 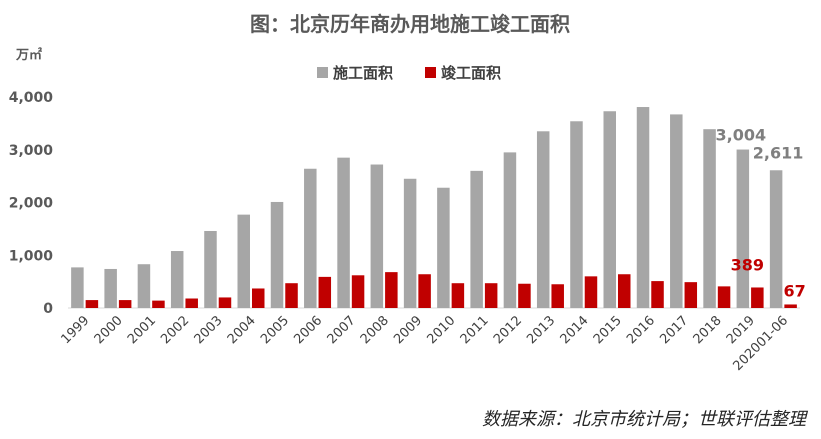 What do you see at coordinates (645, 419) in the screenshot?
I see `source-note: 数据来源：北京市统计局；世联评估整理` at bounding box center [645, 419].